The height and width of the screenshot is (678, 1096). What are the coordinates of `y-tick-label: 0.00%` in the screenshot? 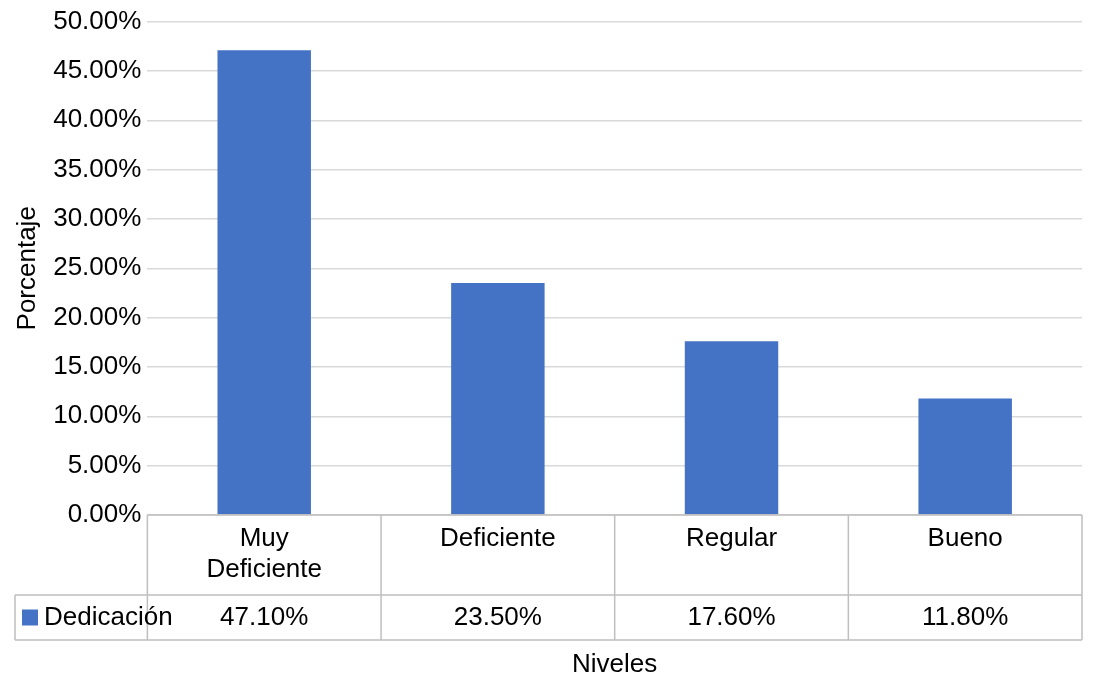 It's located at (104, 513).